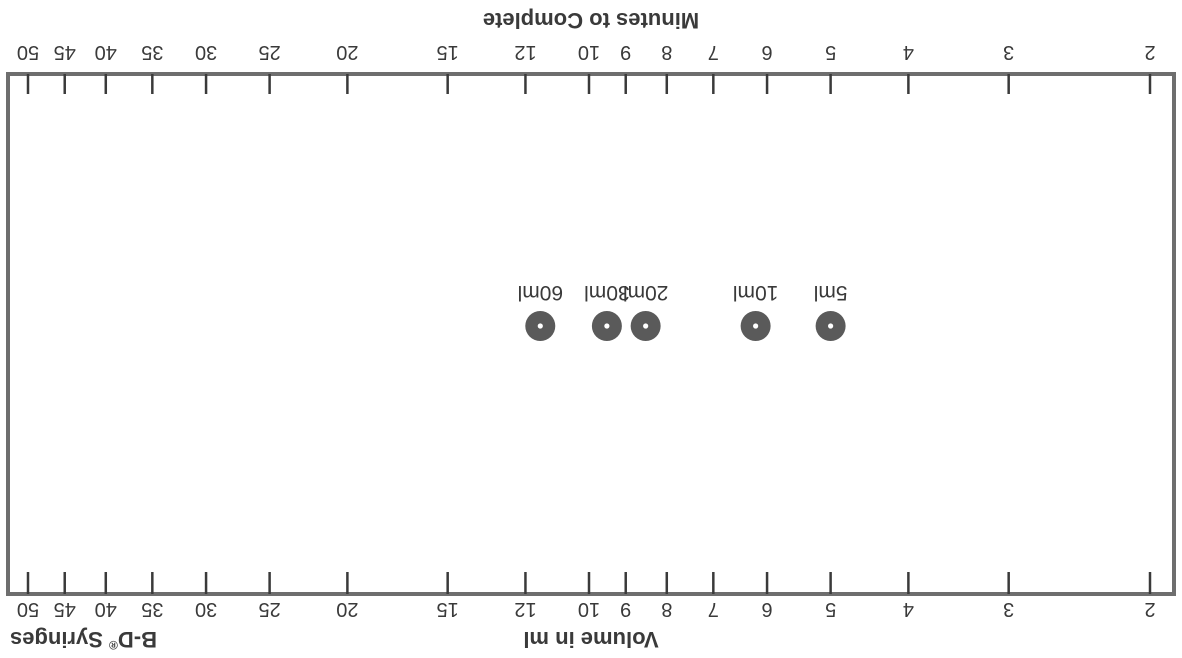  What do you see at coordinates (666, 52) in the screenshot?
I see `volume-tick-label: 8` at bounding box center [666, 52].